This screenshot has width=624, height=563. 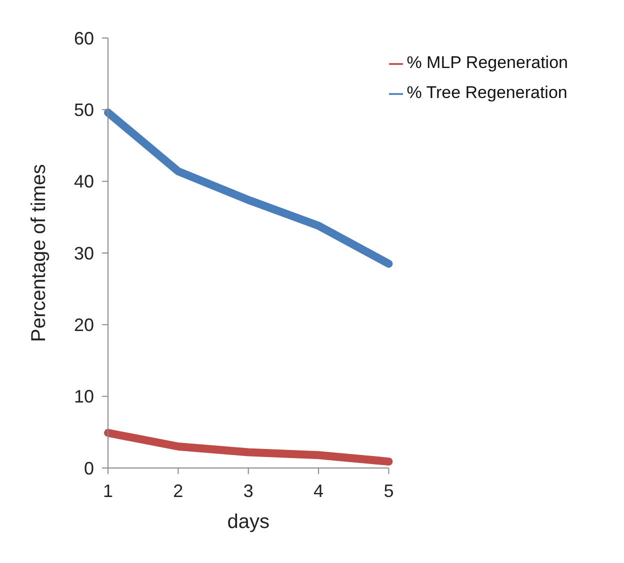 What do you see at coordinates (389, 490) in the screenshot?
I see `x-tick-label: 5` at bounding box center [389, 490].